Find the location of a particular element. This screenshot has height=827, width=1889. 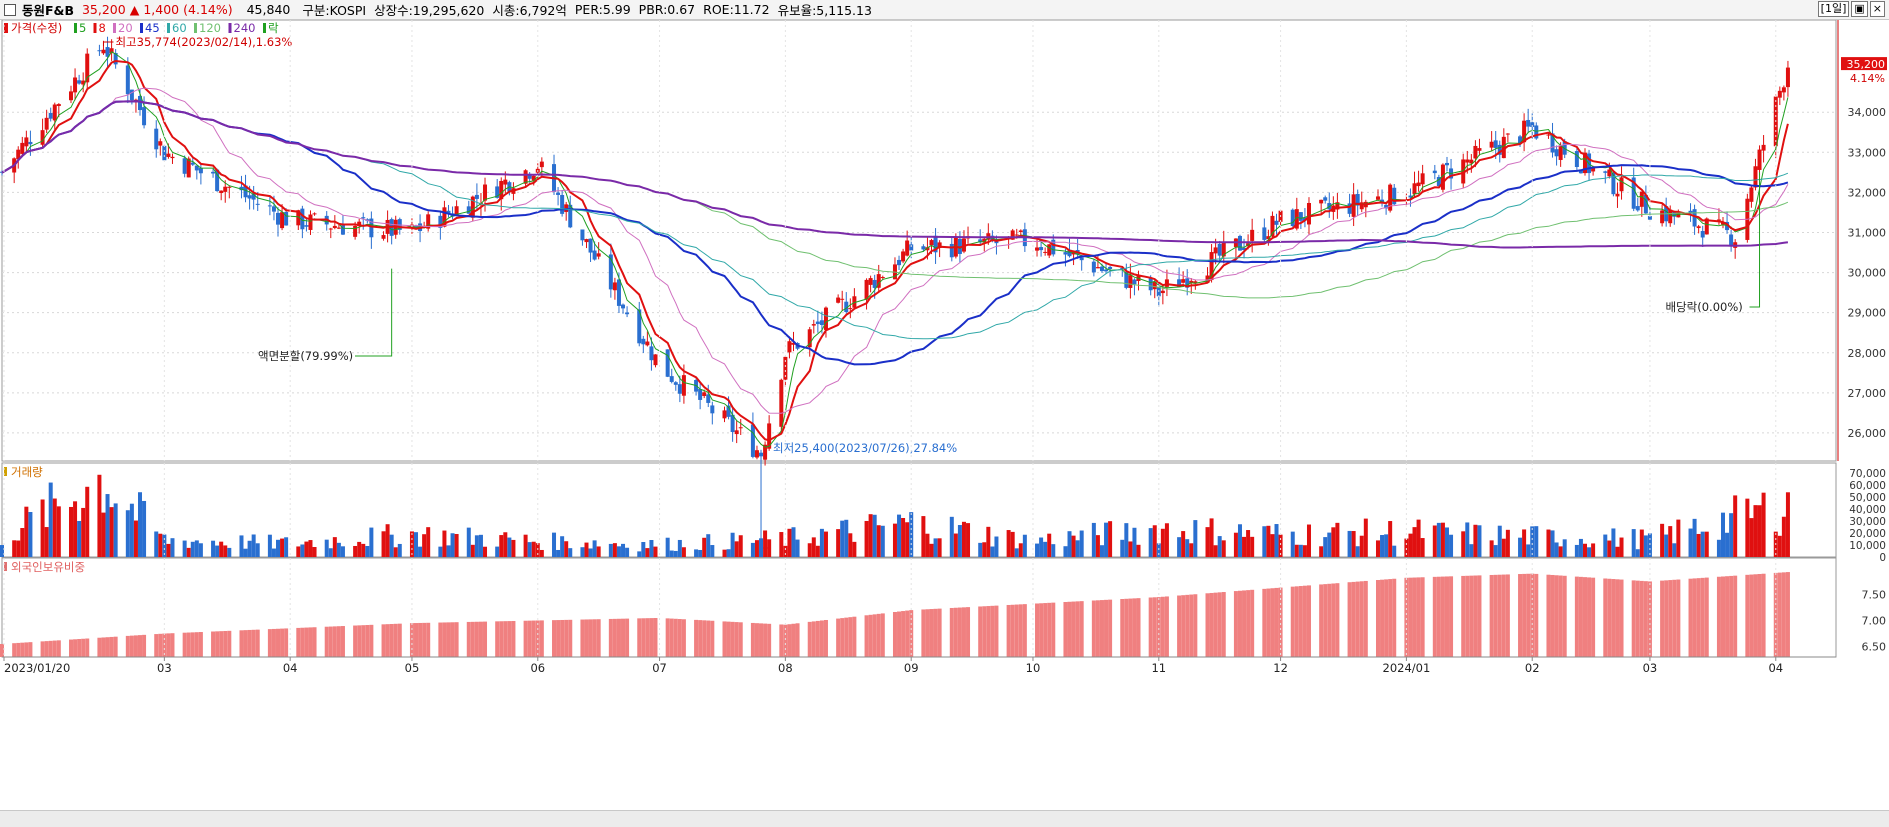

reserve-ratio: 유보율:5,115.13 is located at coordinates (824, 10).